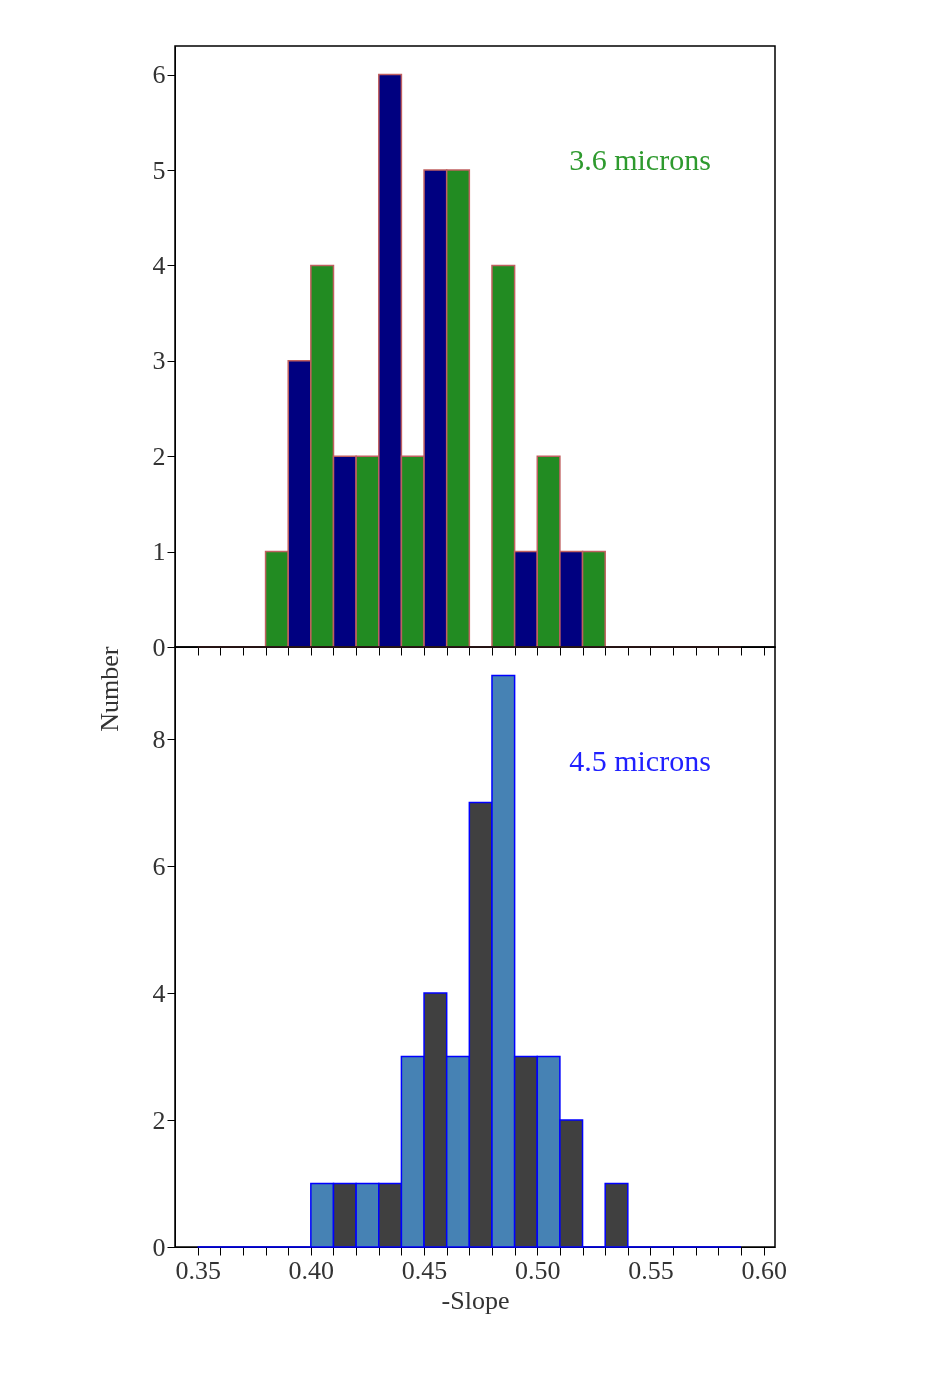 The width and height of the screenshot is (951, 1400). What do you see at coordinates (651, 1270) in the screenshot?
I see `x-tick-label: 0.55` at bounding box center [651, 1270].